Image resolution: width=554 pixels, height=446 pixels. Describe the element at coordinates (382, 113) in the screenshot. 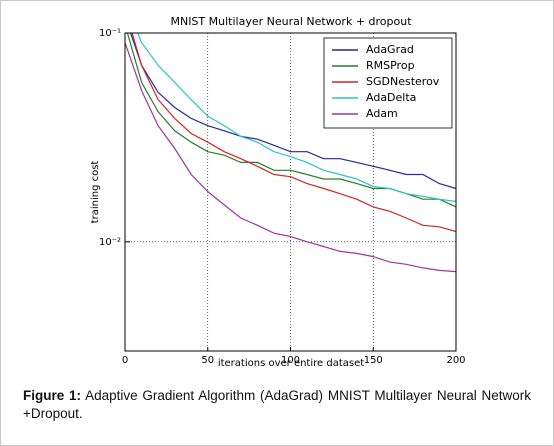

I see `legend-label: Adam` at that location.